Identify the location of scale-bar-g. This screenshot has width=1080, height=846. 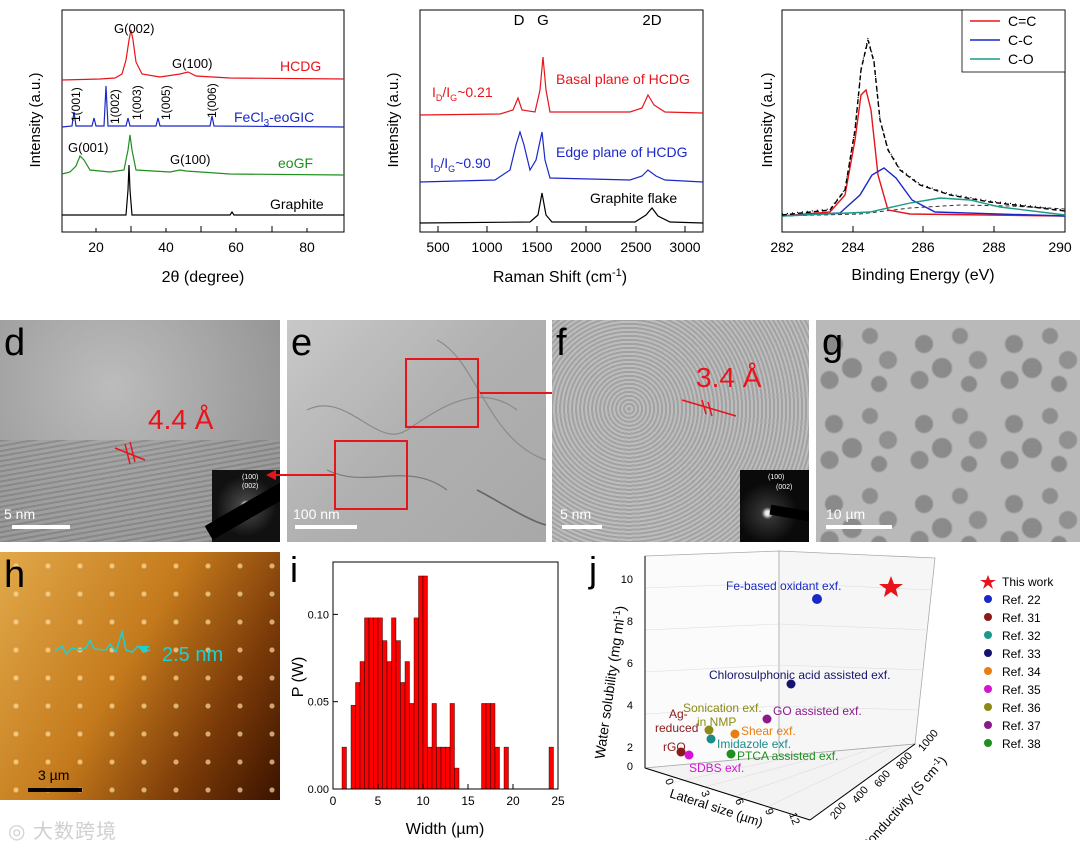
(859, 527).